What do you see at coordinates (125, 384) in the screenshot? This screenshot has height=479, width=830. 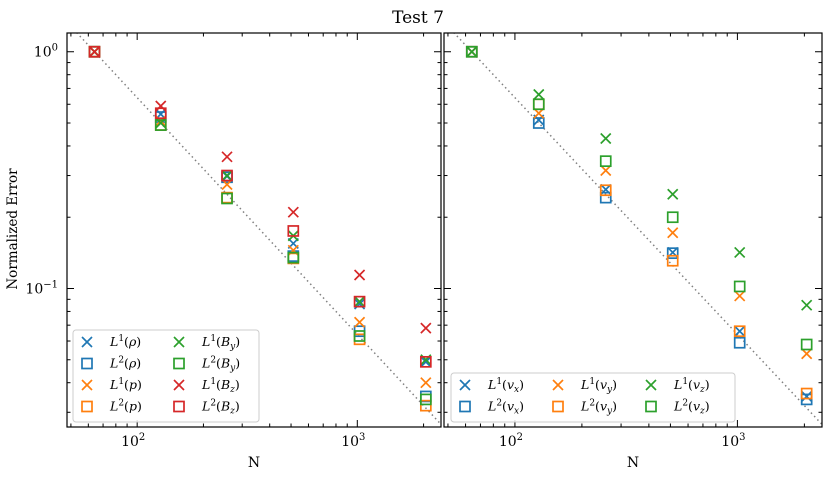 I see `legend-label: L1(p)` at bounding box center [125, 384].